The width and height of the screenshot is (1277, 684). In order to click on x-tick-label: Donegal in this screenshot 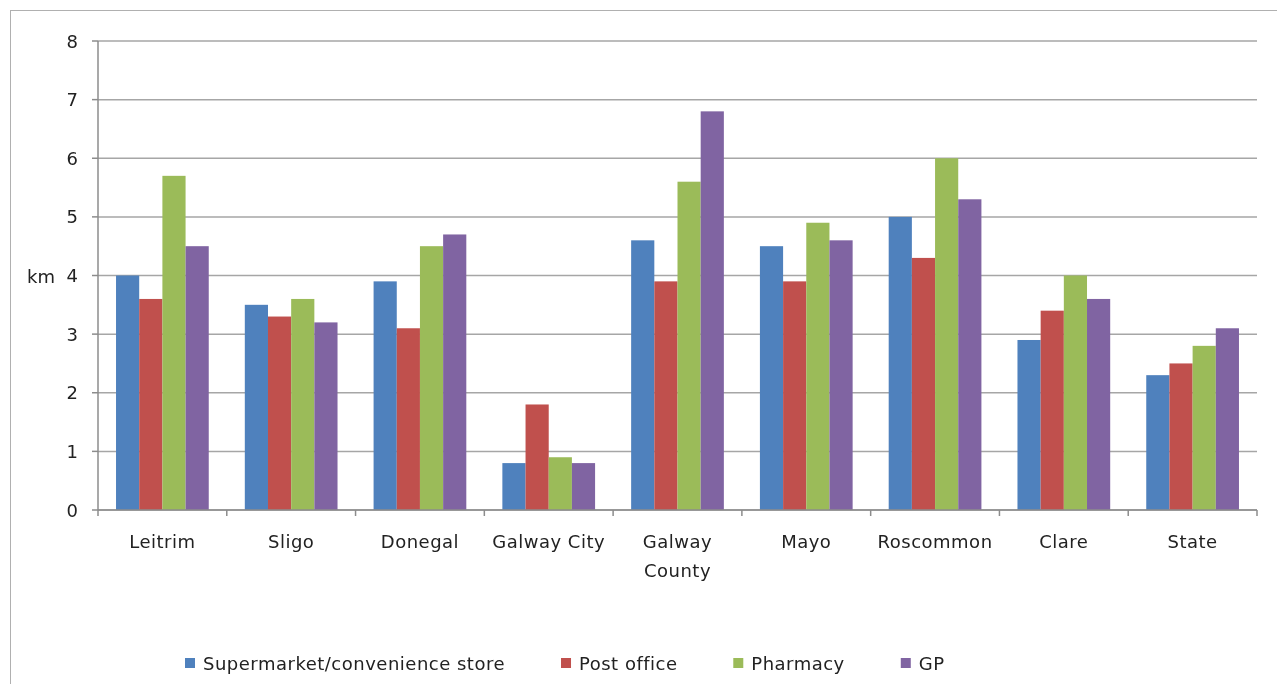, I will do `click(420, 541)`.